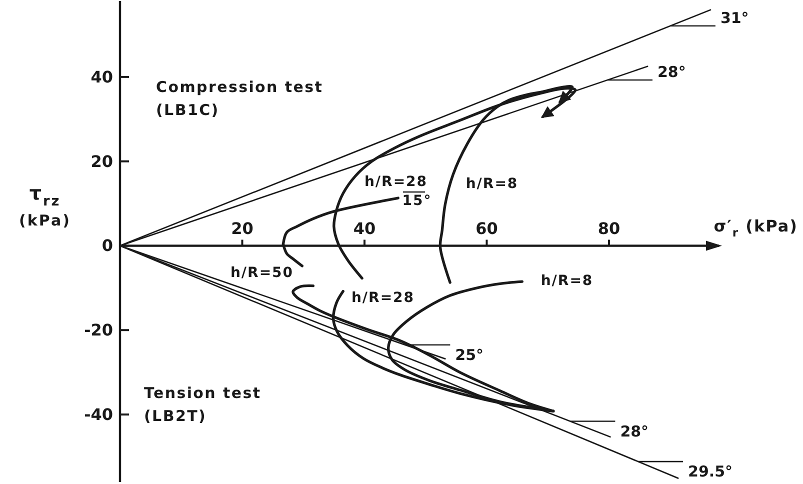 This screenshot has width=803, height=484. What do you see at coordinates (487, 228) in the screenshot?
I see `x-tick-label: 60` at bounding box center [487, 228].